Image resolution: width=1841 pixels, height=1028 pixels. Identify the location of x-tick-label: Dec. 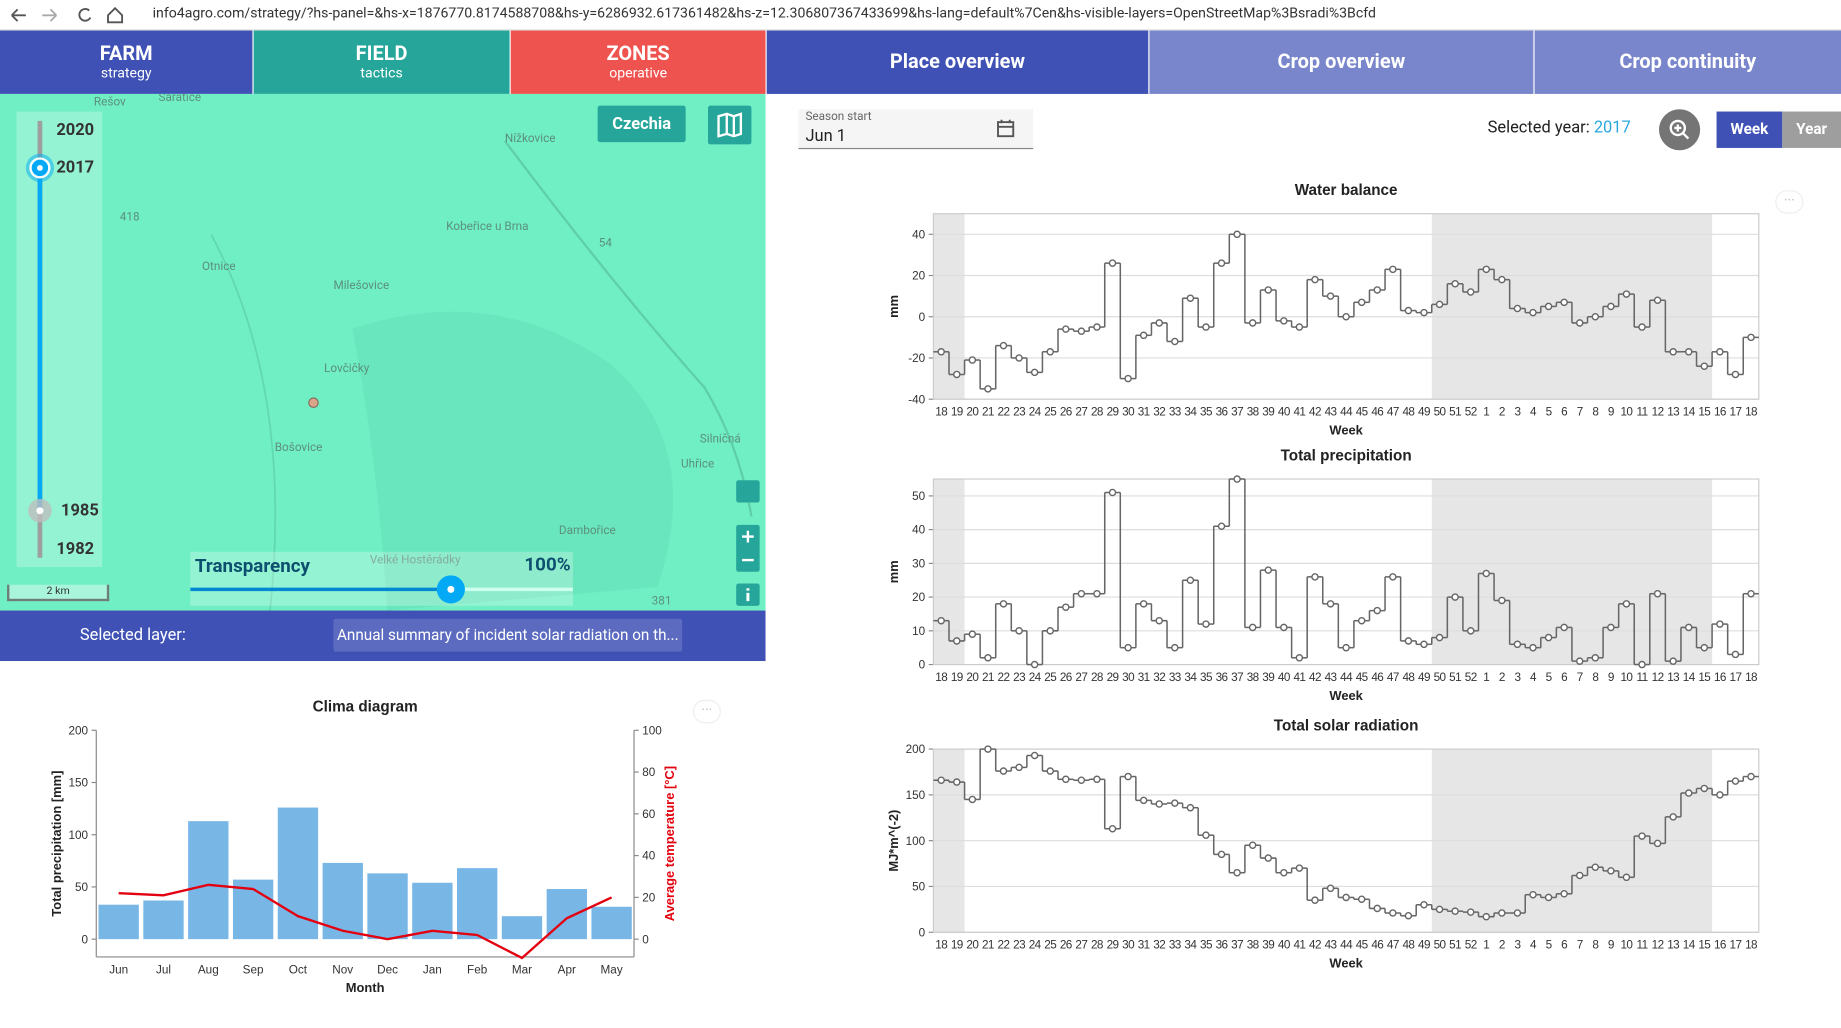
(387, 969).